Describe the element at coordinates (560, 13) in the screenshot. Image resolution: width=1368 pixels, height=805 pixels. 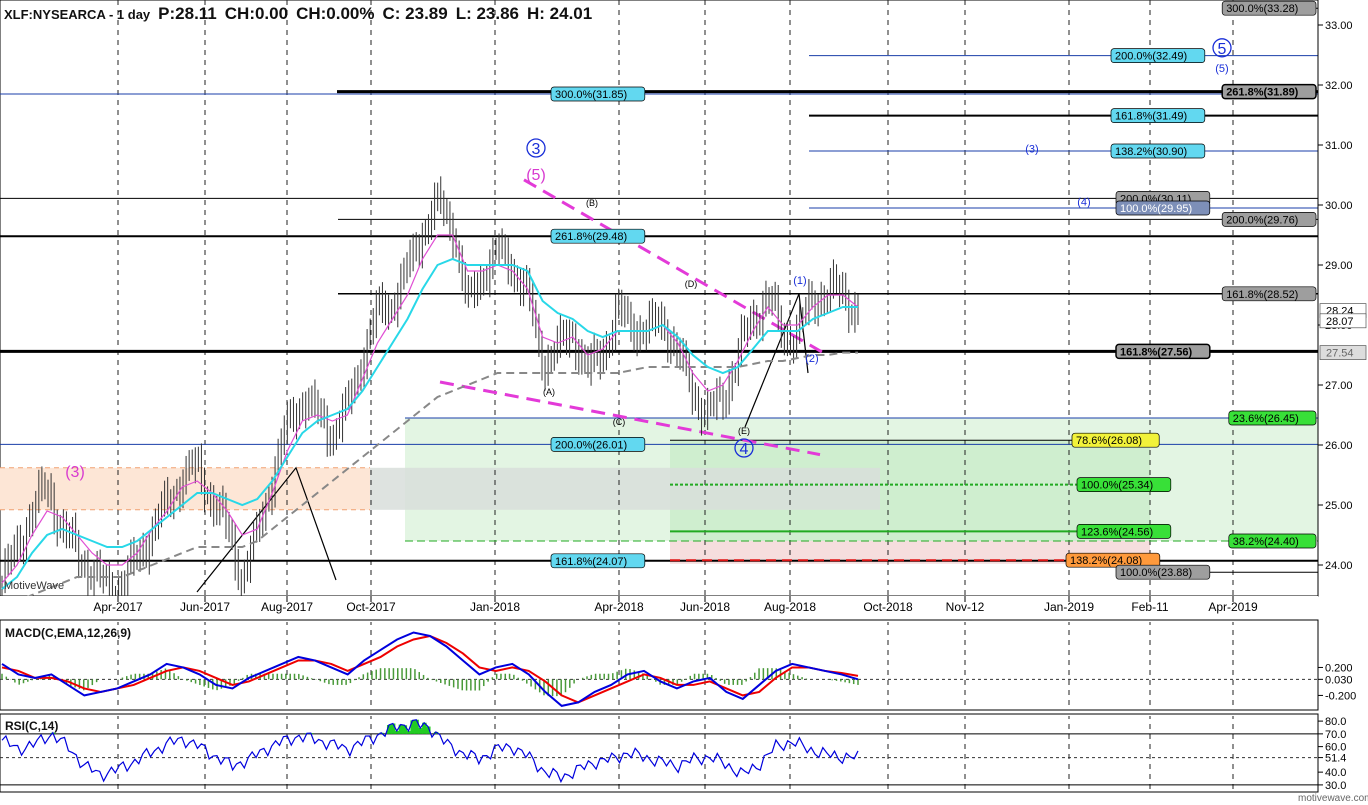
I see `high-label: H: 24.01` at that location.